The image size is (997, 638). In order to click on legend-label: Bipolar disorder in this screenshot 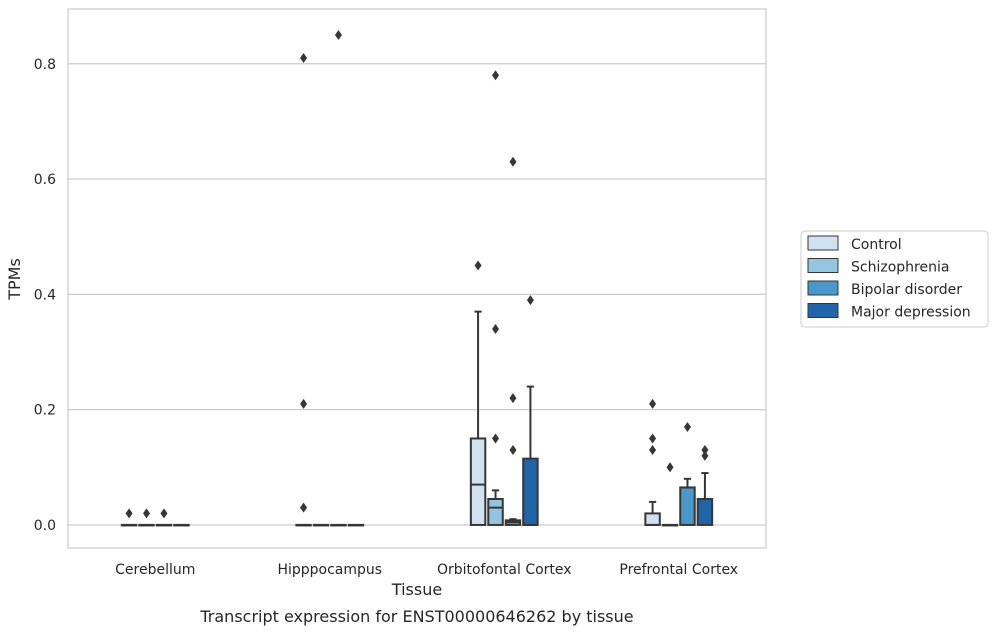, I will do `click(906, 290)`.